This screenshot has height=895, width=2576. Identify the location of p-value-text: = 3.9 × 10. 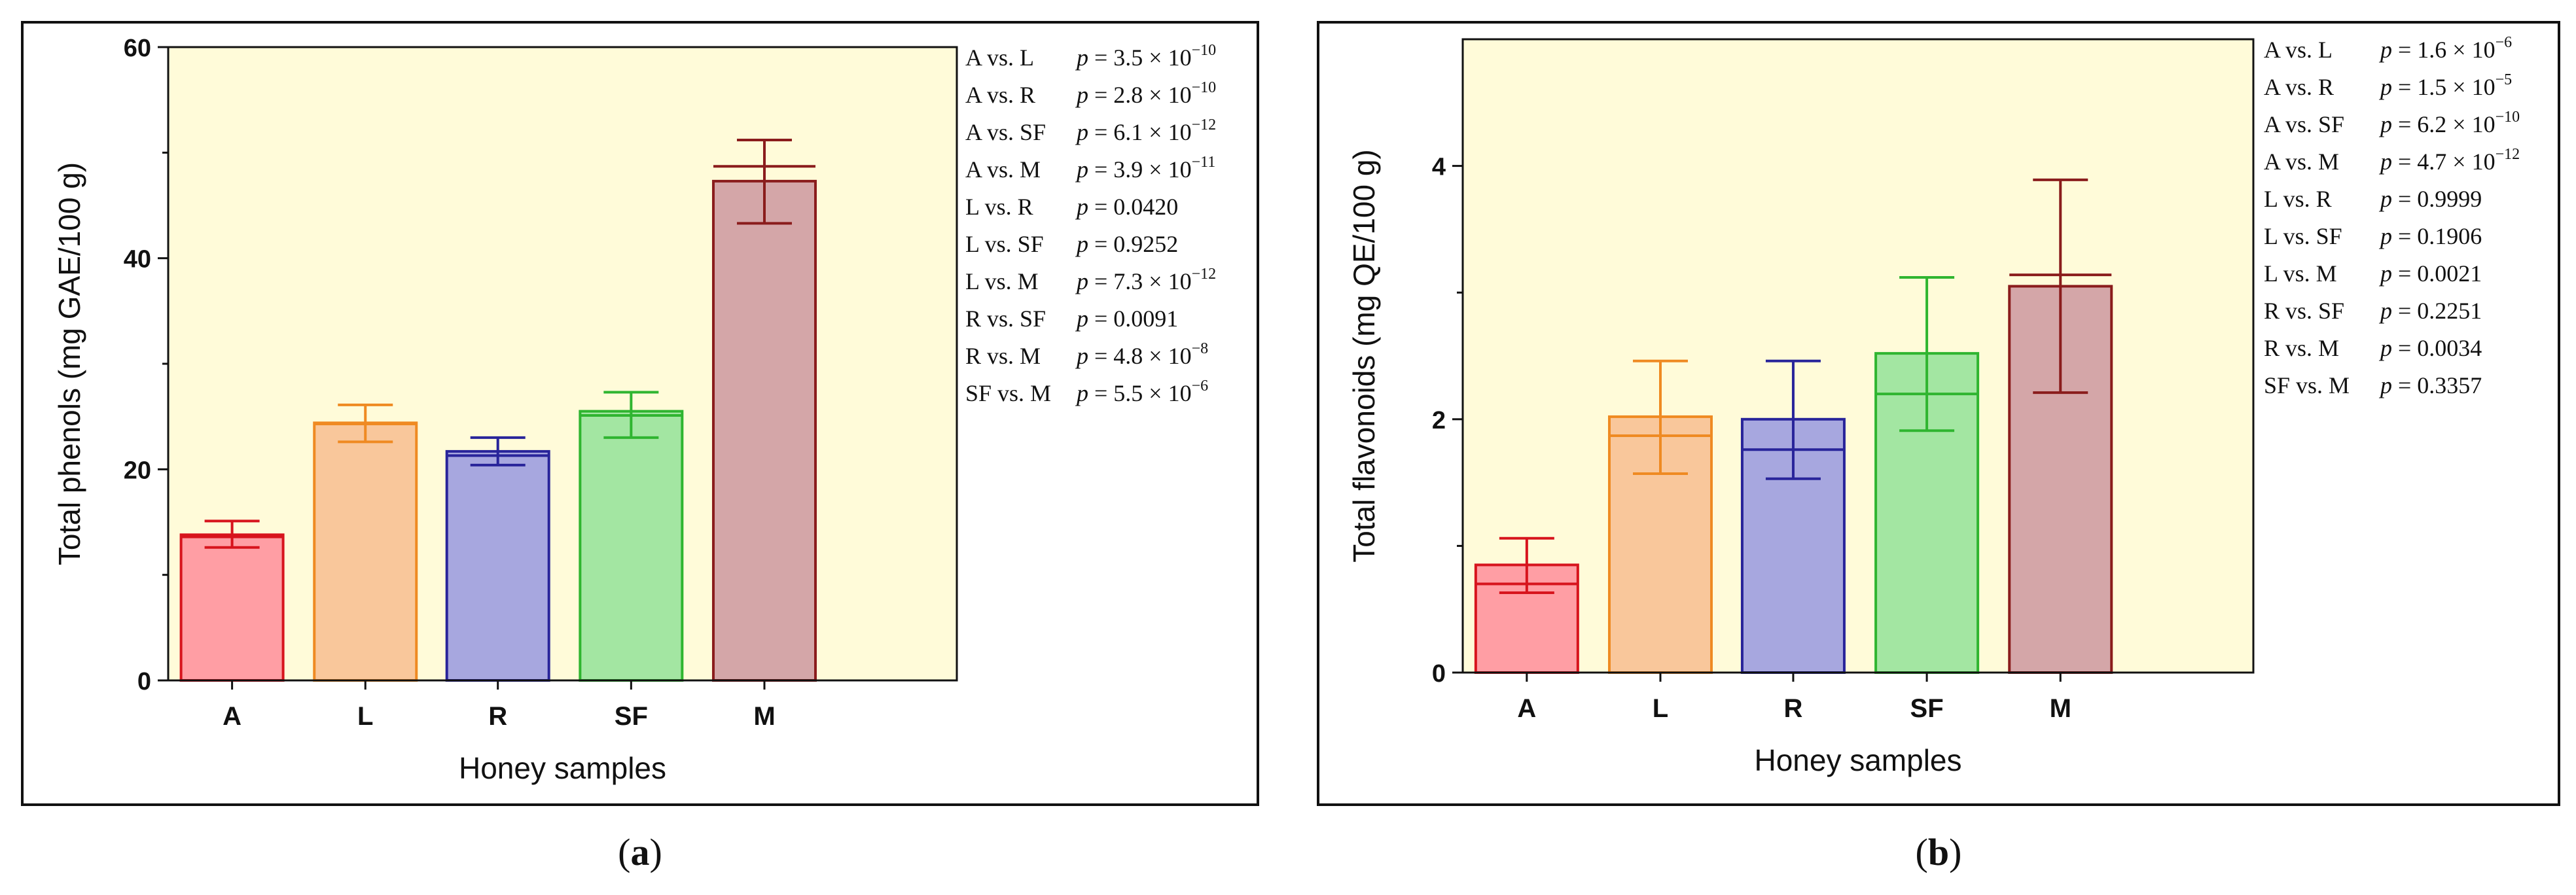
(1140, 170).